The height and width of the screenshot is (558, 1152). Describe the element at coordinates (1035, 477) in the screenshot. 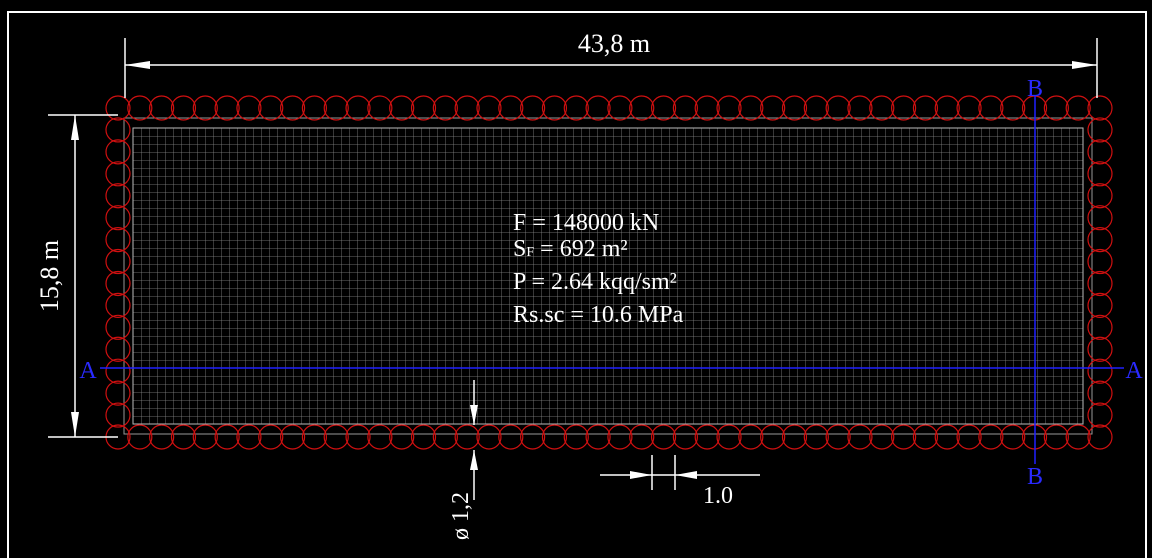

I see `section-label: B` at that location.